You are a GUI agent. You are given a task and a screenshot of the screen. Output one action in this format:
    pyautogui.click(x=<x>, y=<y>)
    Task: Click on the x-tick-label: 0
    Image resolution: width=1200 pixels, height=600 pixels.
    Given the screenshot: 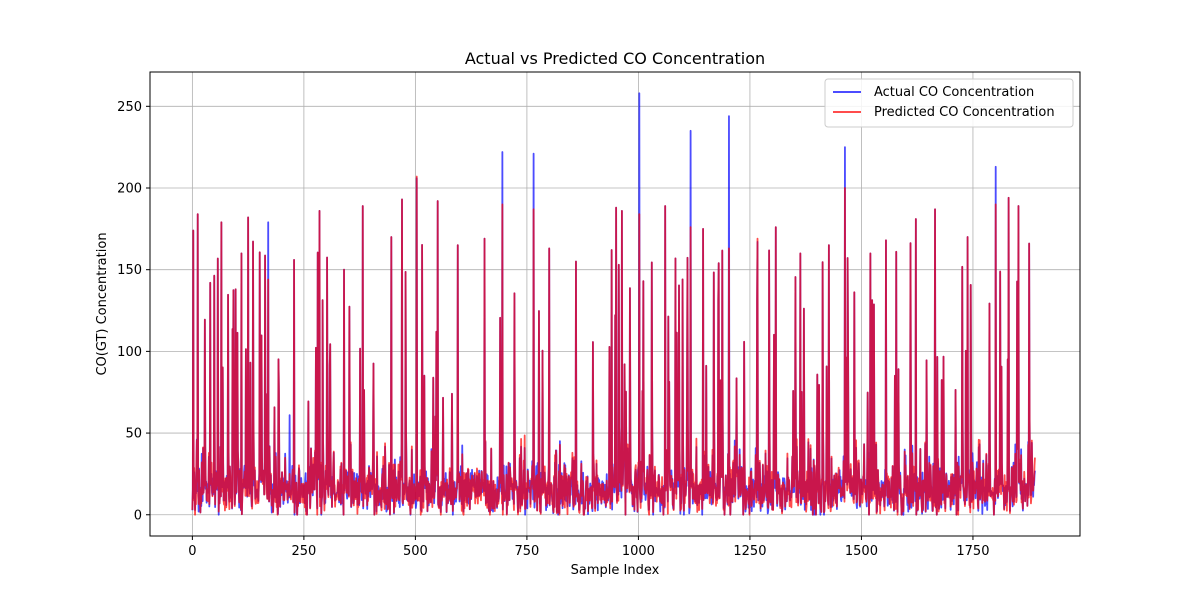 What is the action you would take?
    pyautogui.click(x=192, y=551)
    